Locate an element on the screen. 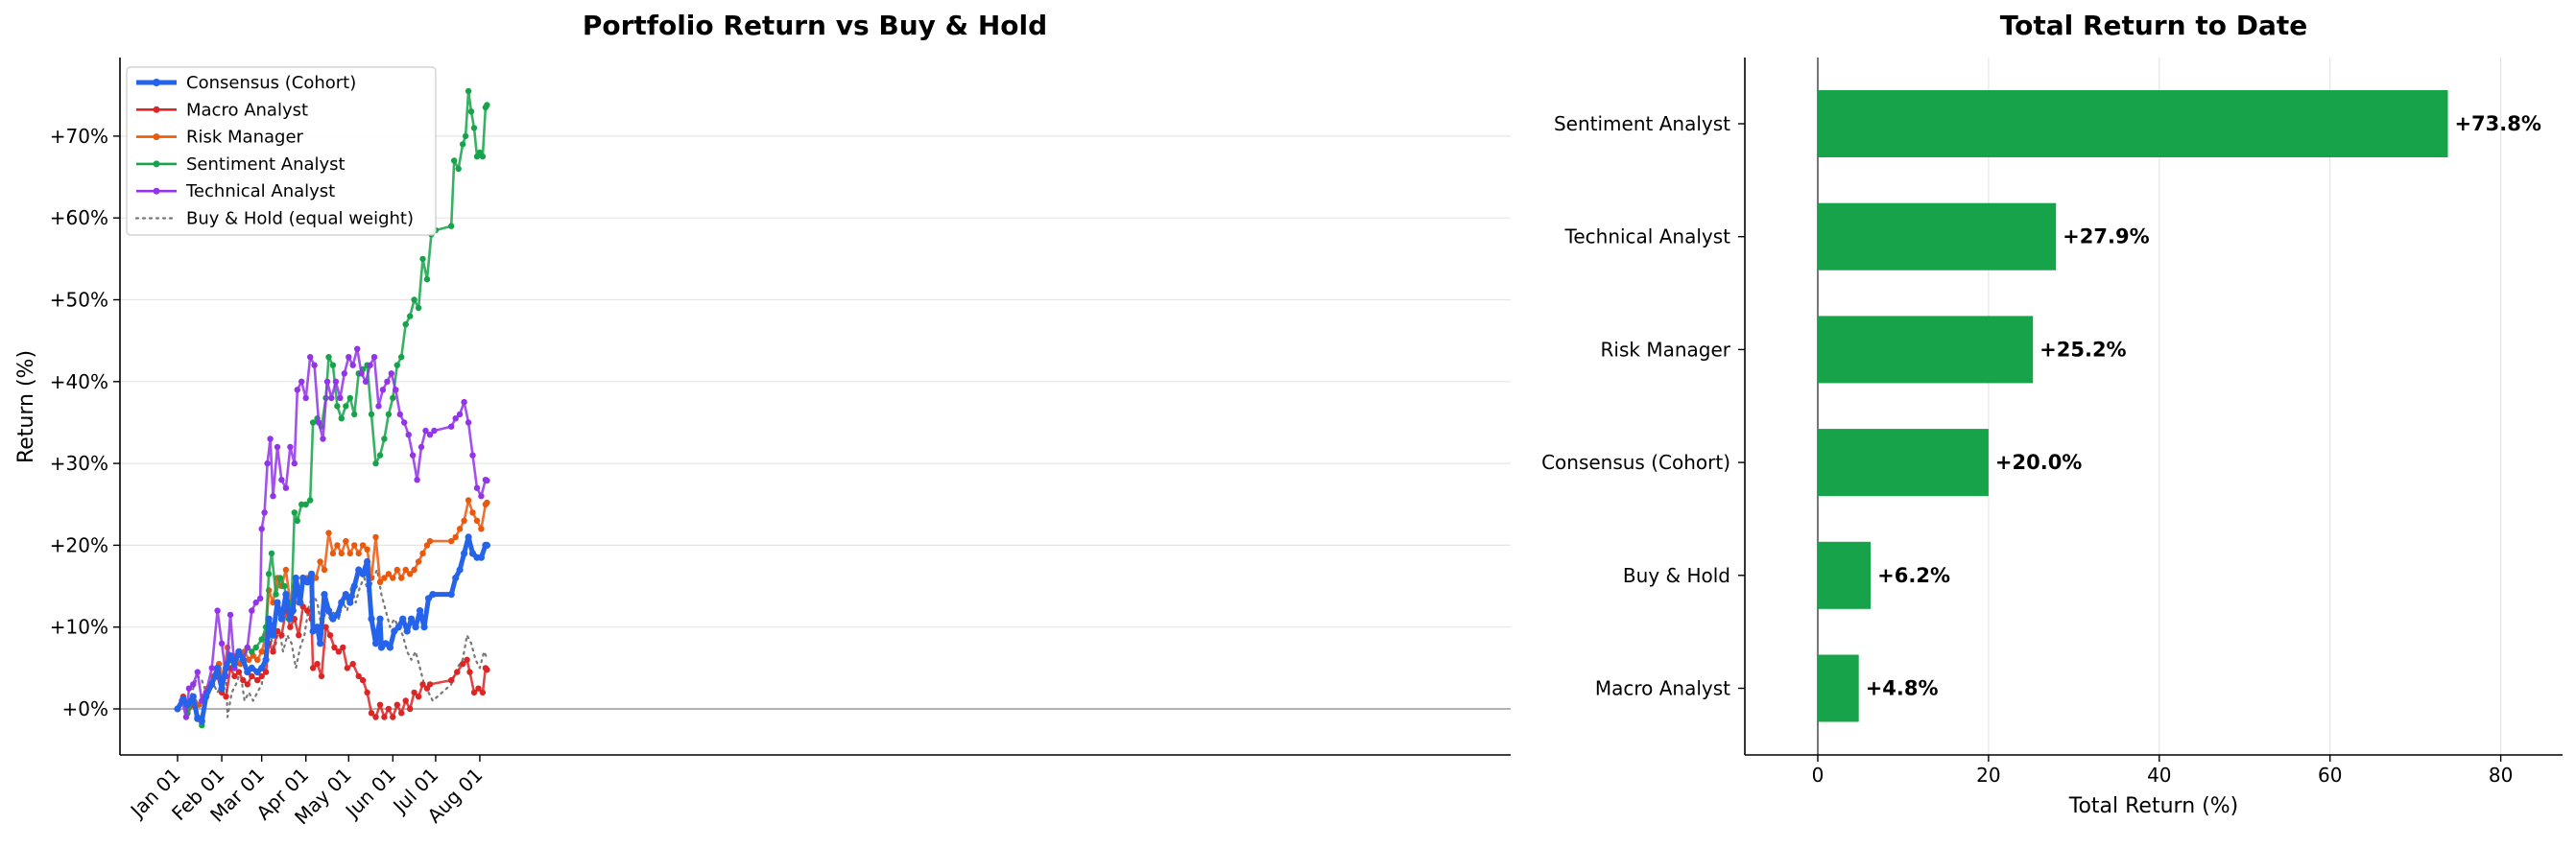 This screenshot has height=848, width=2576. bar-risk-manager is located at coordinates (1926, 350).